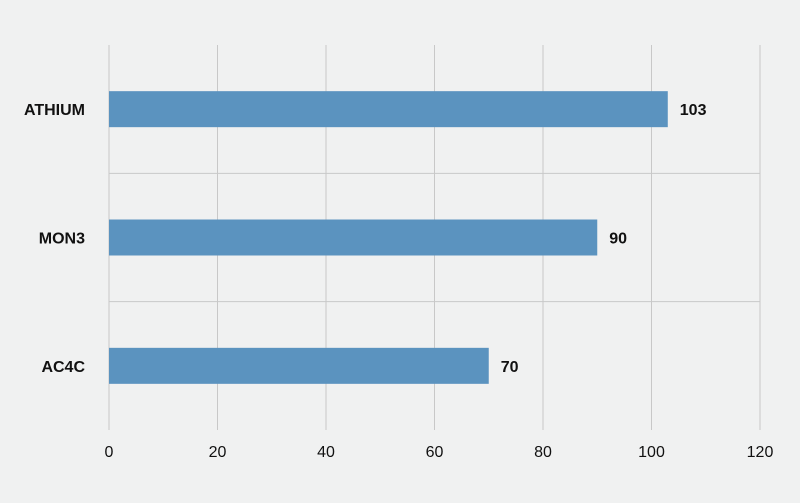  I want to click on data-label: 90, so click(618, 239).